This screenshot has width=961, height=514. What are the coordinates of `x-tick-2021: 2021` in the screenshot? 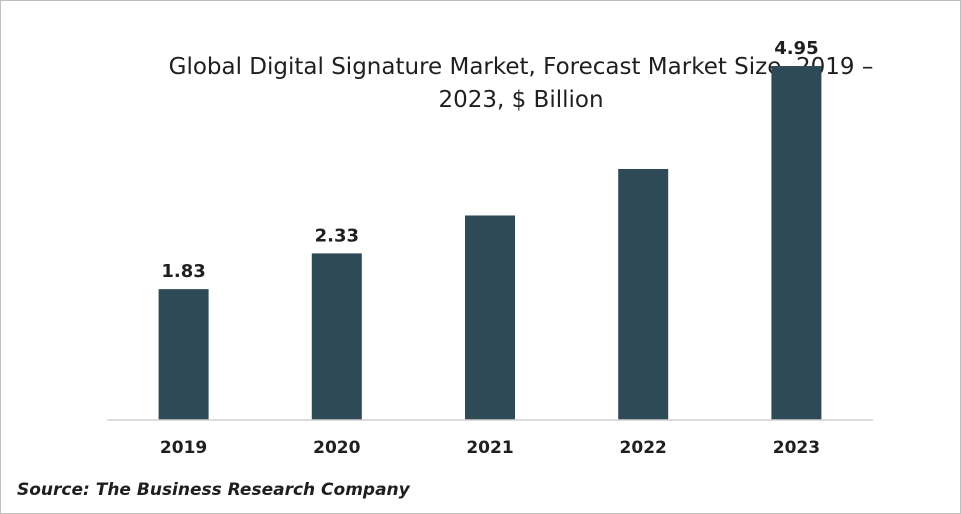 It's located at (489, 448).